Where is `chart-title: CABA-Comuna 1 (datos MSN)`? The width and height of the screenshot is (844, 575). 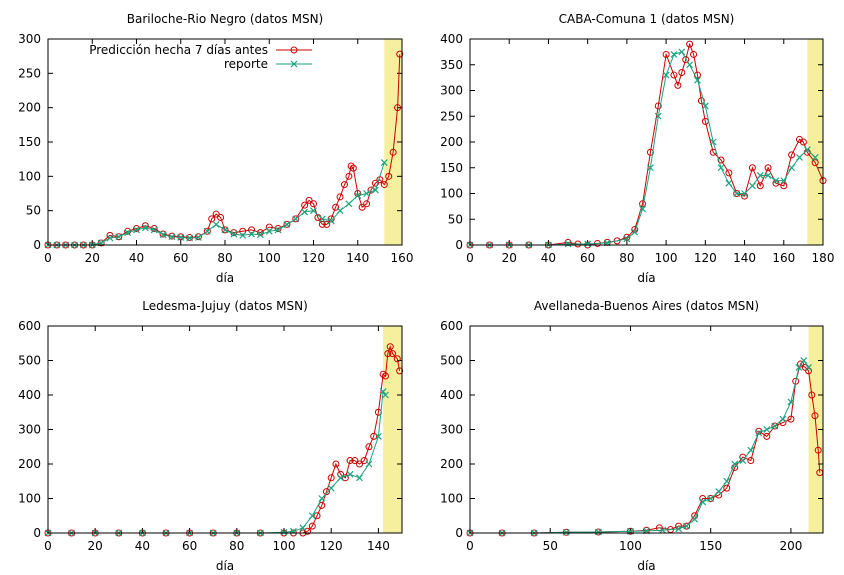
chart-title: CABA-Comuna 1 (datos MSN) is located at coordinates (647, 19).